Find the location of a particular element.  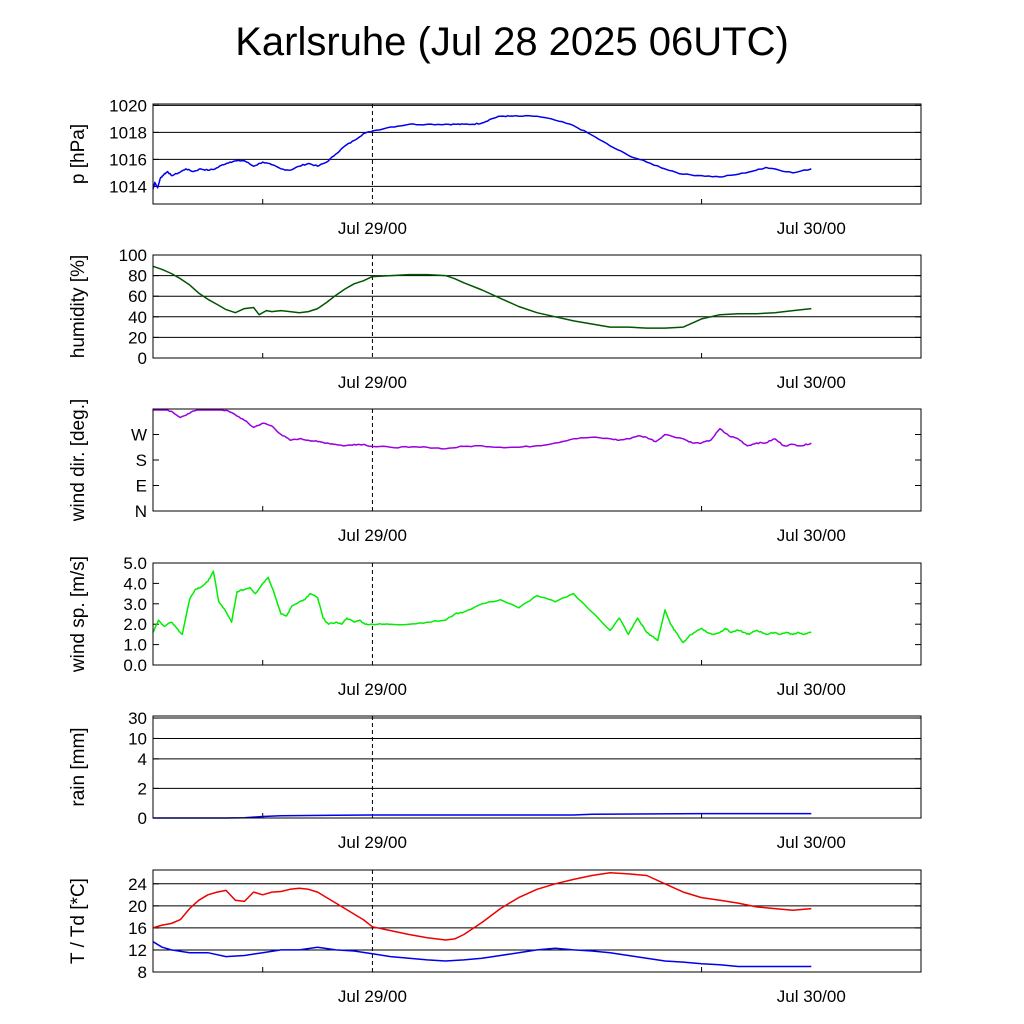

y-tick-label: 30 is located at coordinates (137, 718).